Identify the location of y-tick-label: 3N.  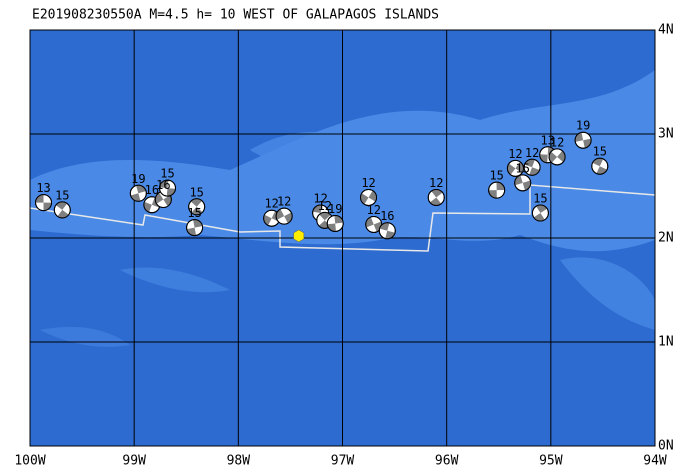
(666, 134).